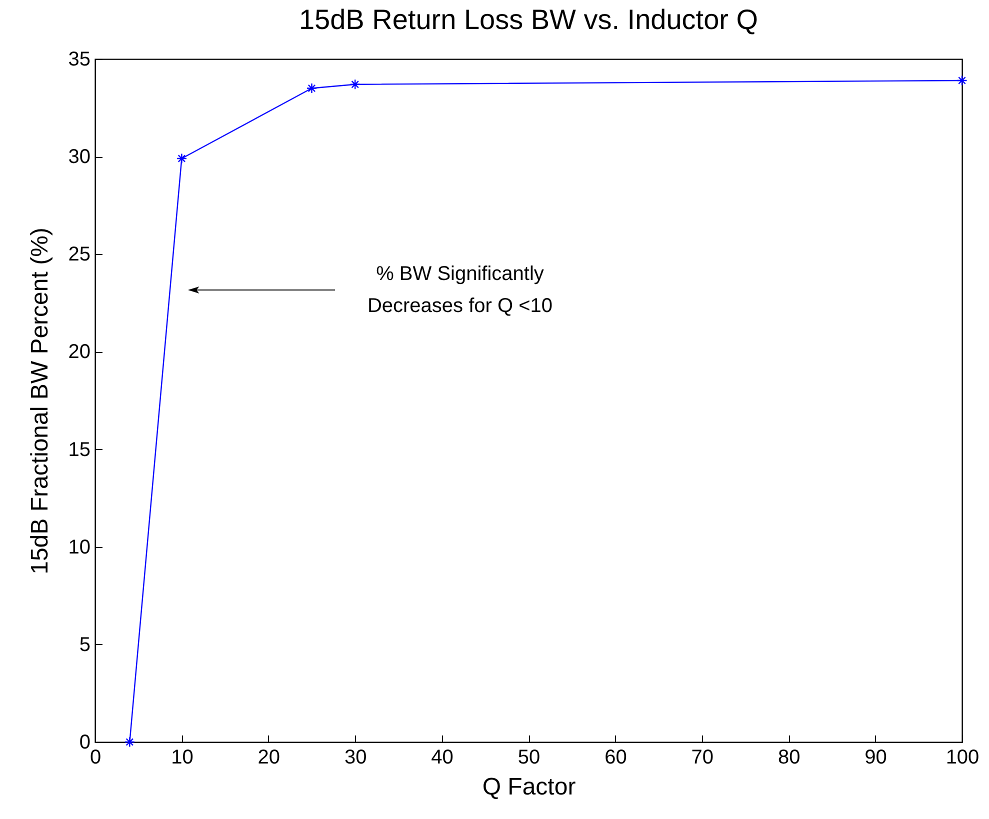  What do you see at coordinates (615, 757) in the screenshot?
I see `x-tick-label: 60` at bounding box center [615, 757].